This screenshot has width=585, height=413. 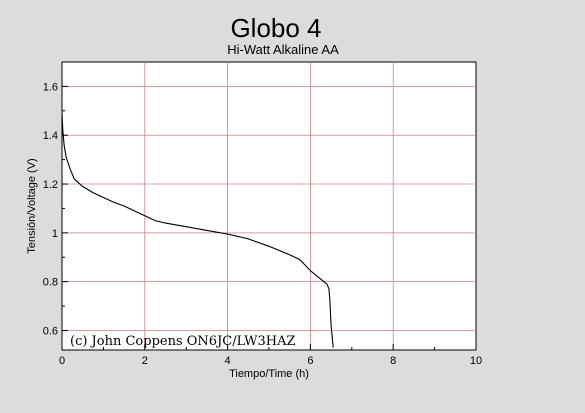 I want to click on chart-title: Globo 4, so click(x=275, y=28).